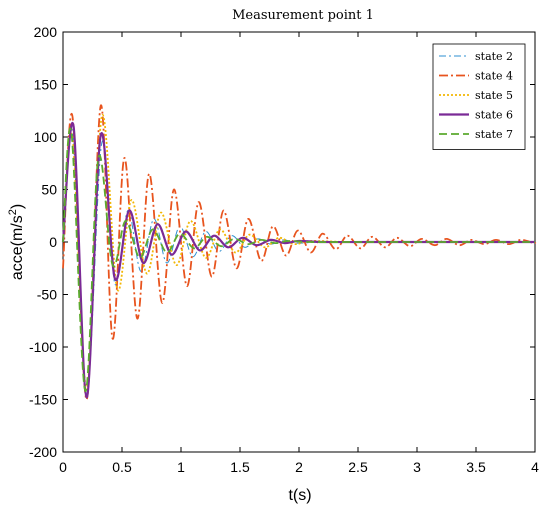 Image resolution: width=550 pixels, height=510 pixels. I want to click on y-tick-label: 200, so click(46, 32).